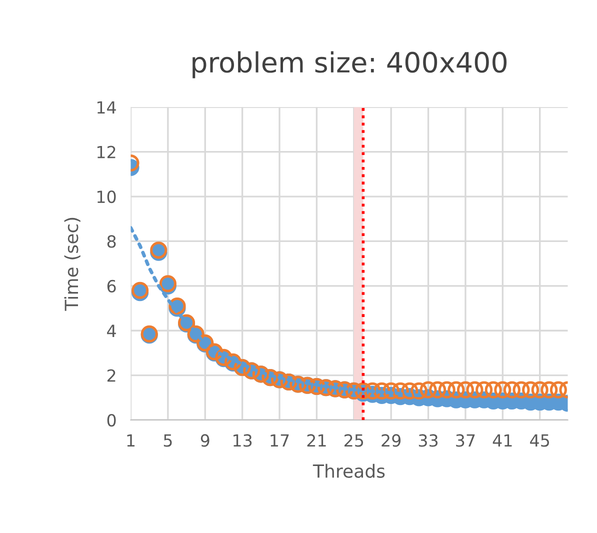 Image resolution: width=597 pixels, height=533 pixels. What do you see at coordinates (111, 241) in the screenshot?
I see `y-tick-label: 8` at bounding box center [111, 241].